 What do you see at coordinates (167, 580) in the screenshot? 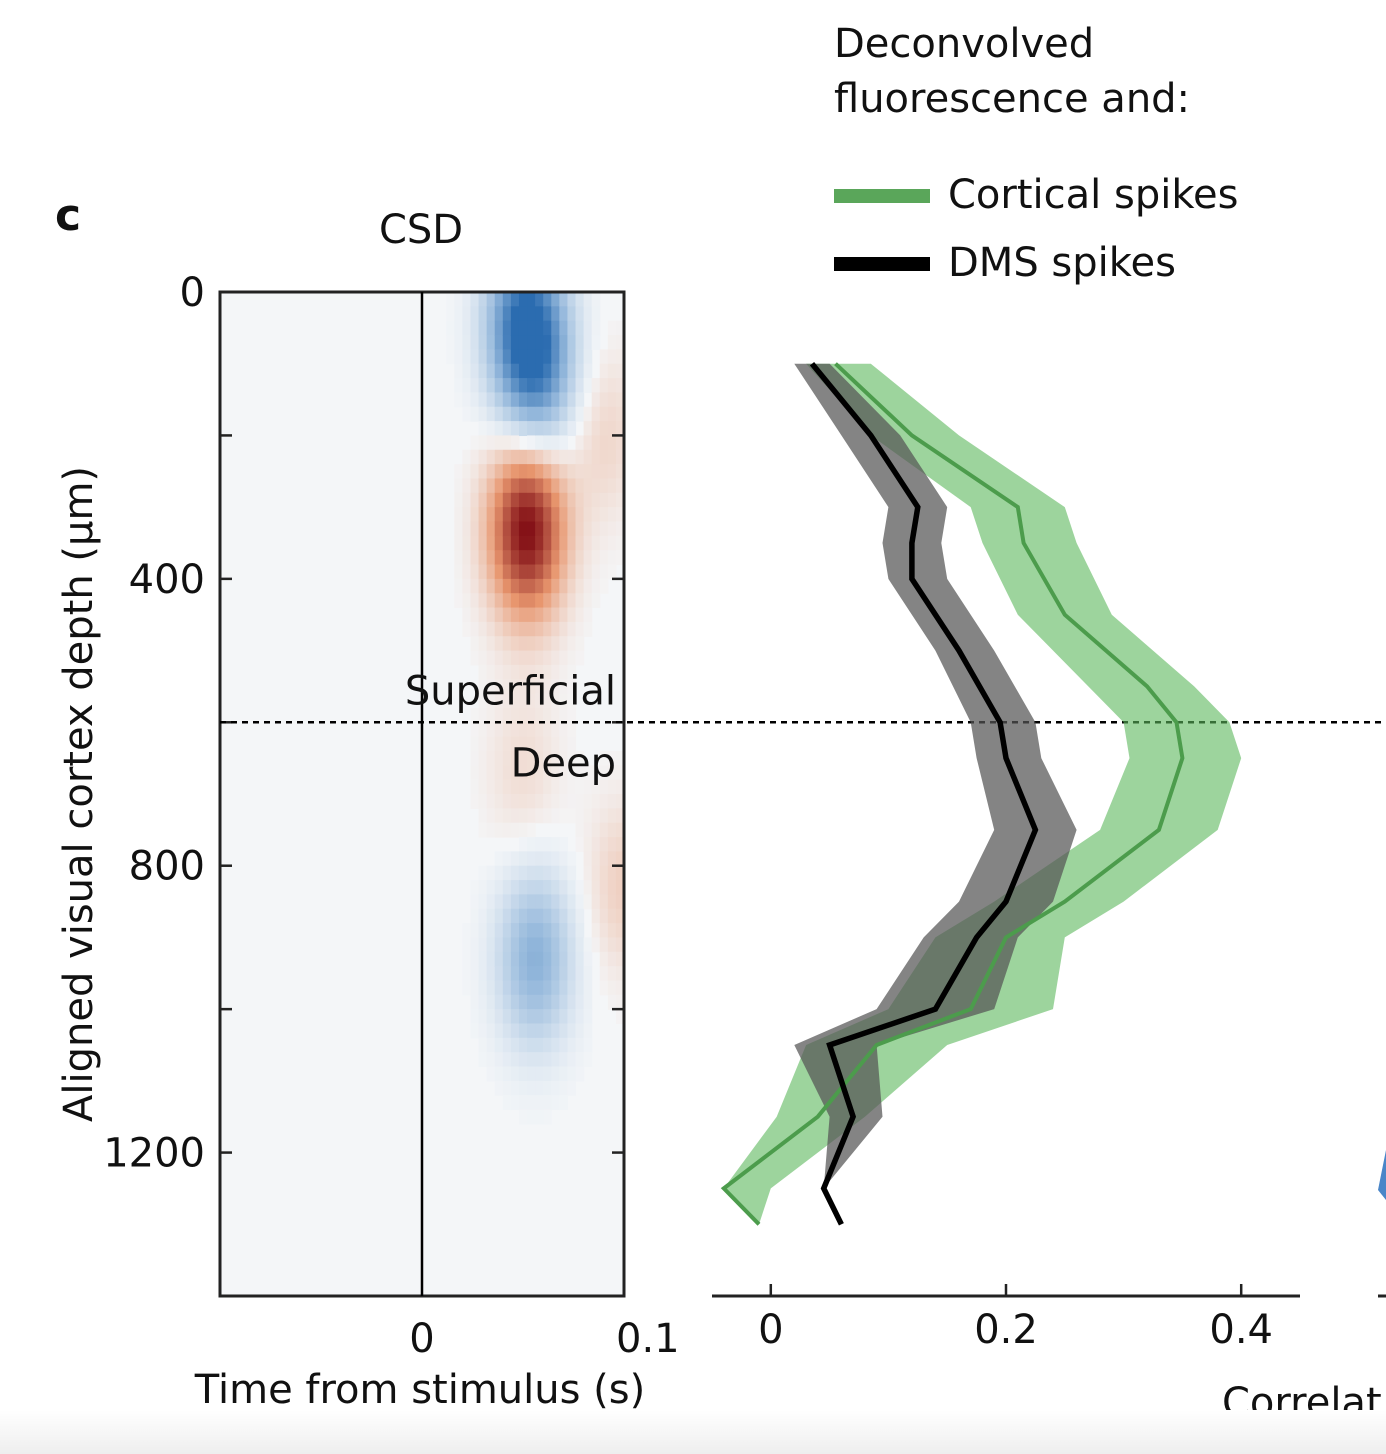
I see `depth-tick-label: 400` at bounding box center [167, 580].